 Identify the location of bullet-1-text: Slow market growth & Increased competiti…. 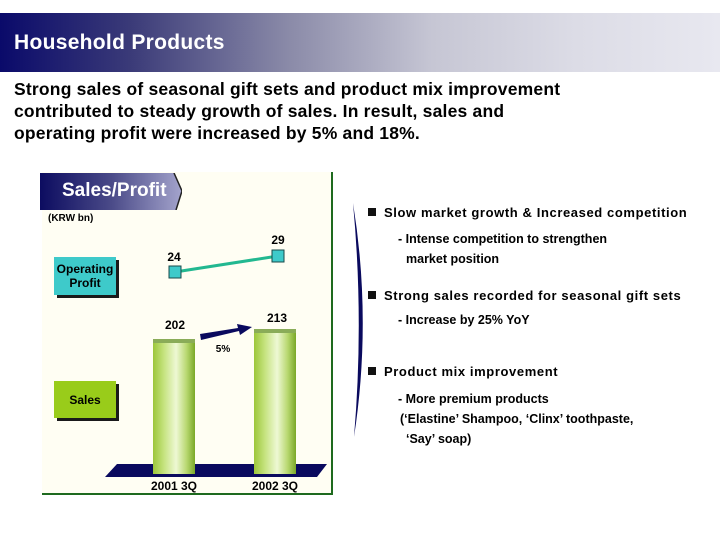
(536, 212).